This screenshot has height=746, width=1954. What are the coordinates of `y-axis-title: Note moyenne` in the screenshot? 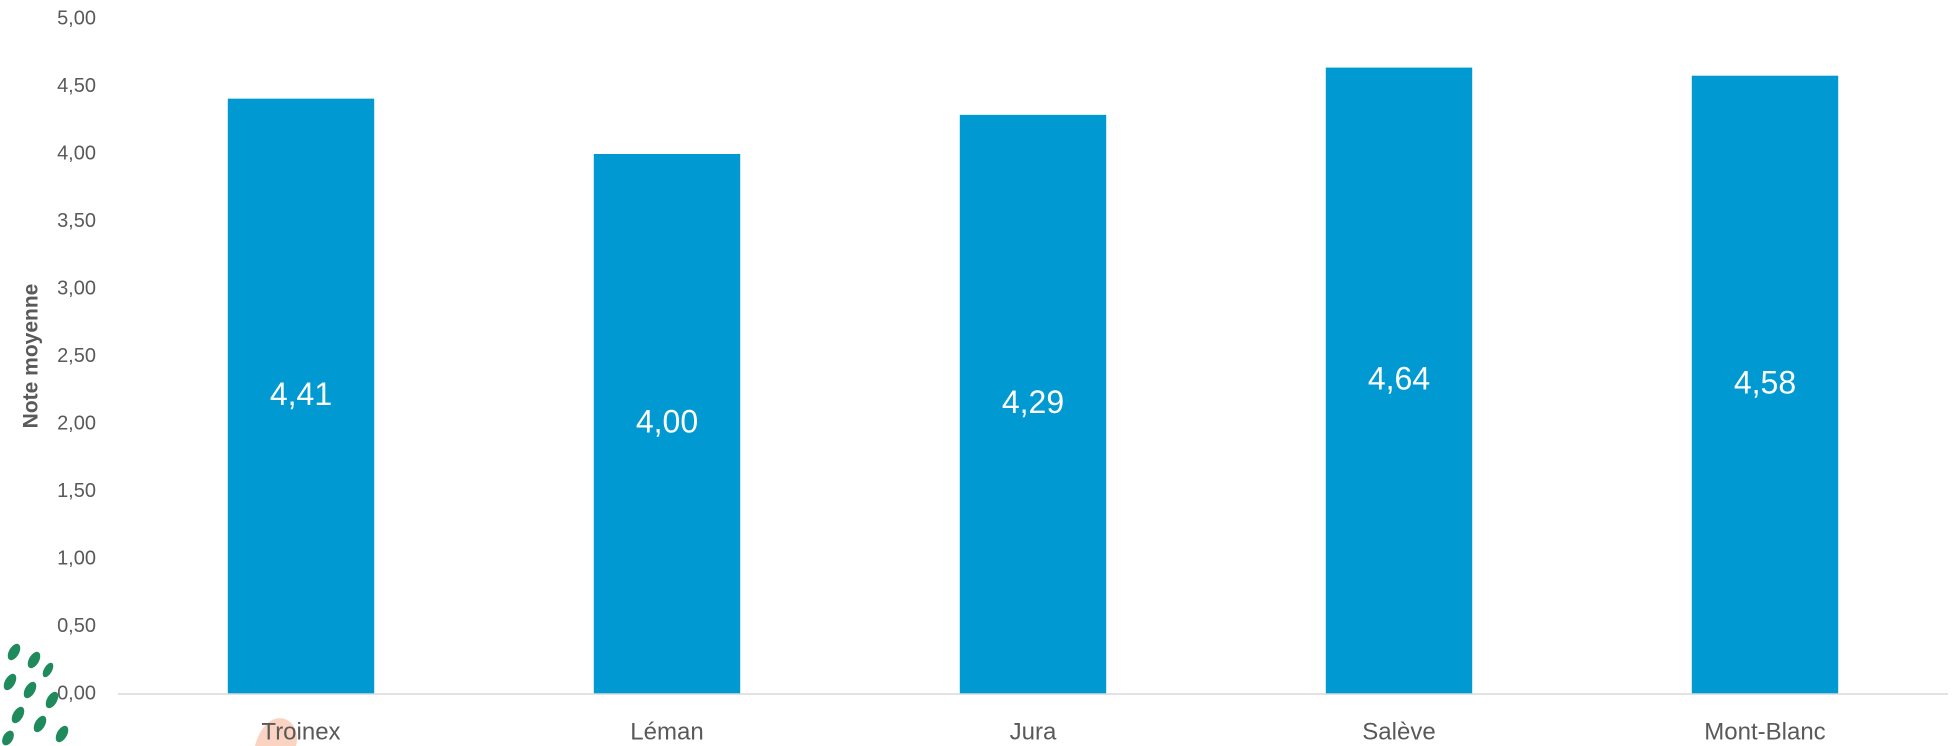 It's located at (31, 356).